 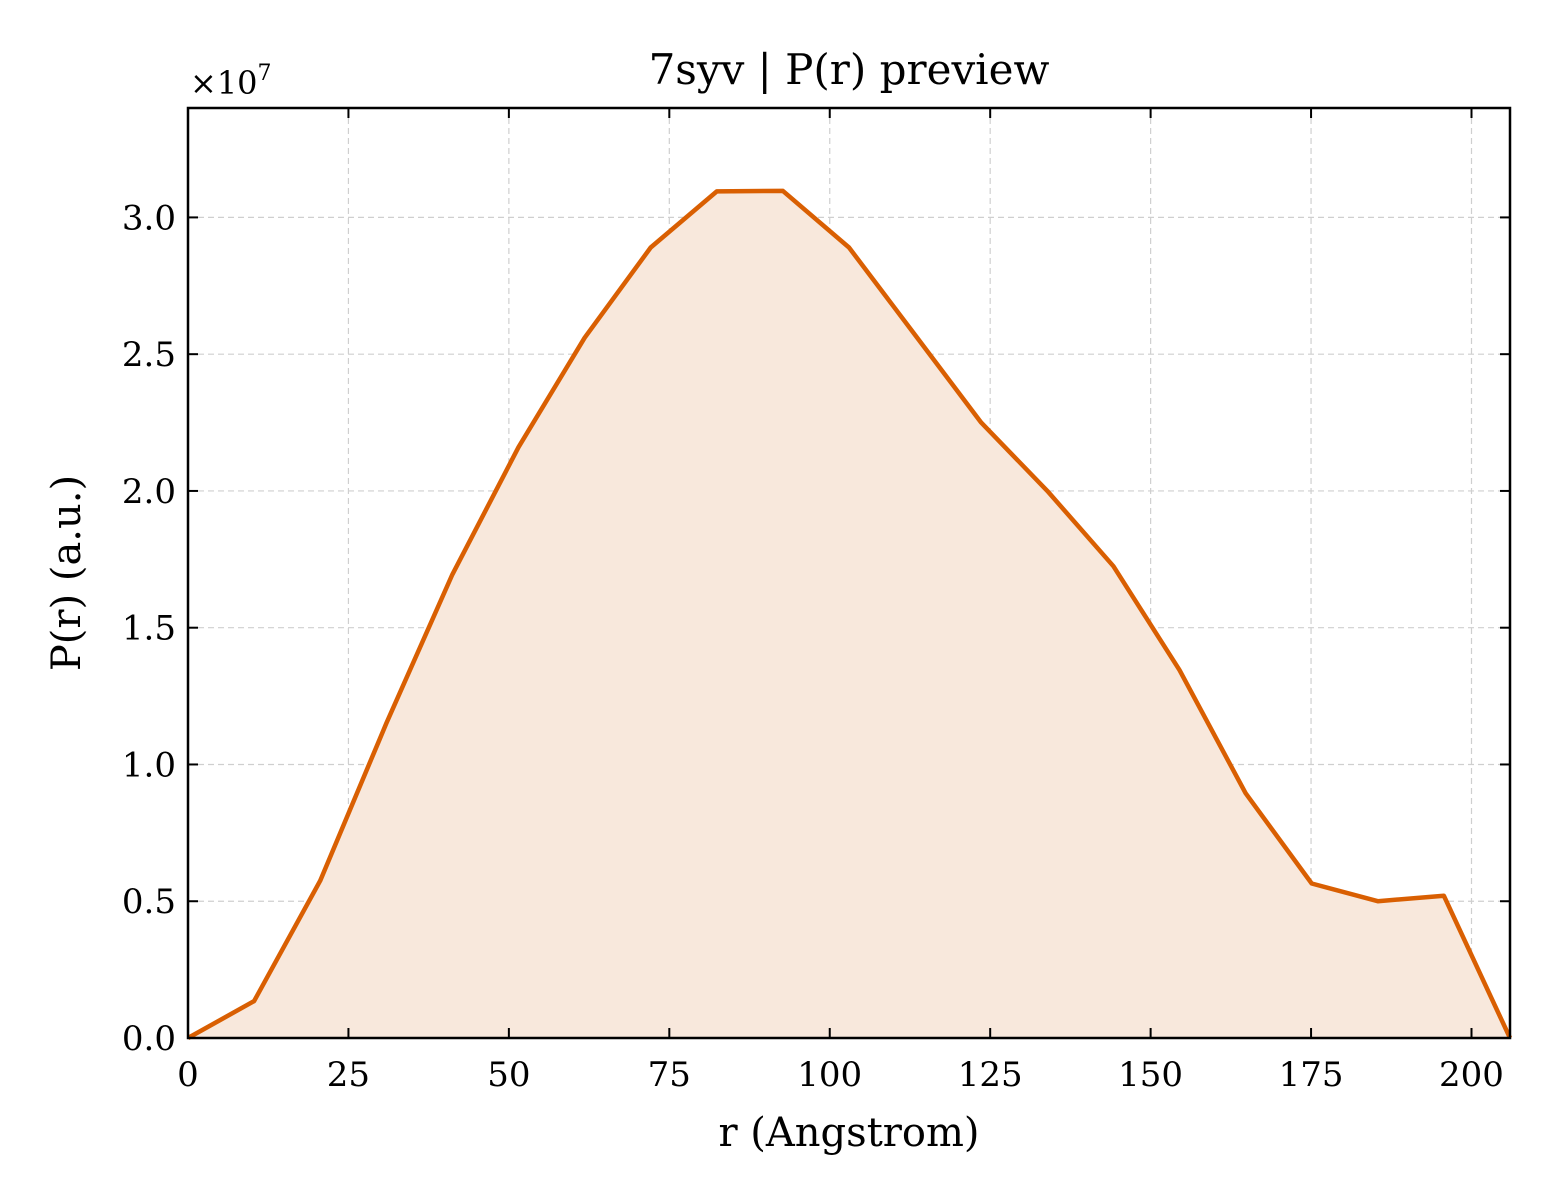 What do you see at coordinates (848, 1133) in the screenshot?
I see `x-axis-label: r (Angstrom)` at bounding box center [848, 1133].